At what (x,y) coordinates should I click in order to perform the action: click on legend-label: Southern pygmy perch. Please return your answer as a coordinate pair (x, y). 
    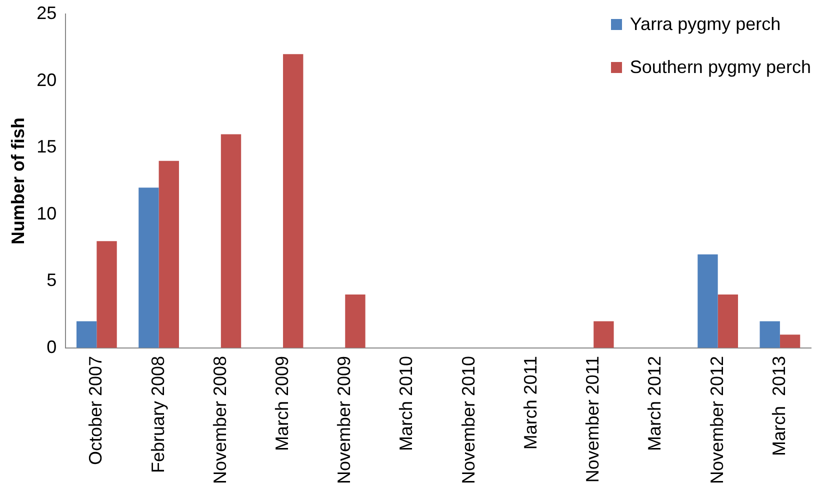
    Looking at the image, I should click on (720, 67).